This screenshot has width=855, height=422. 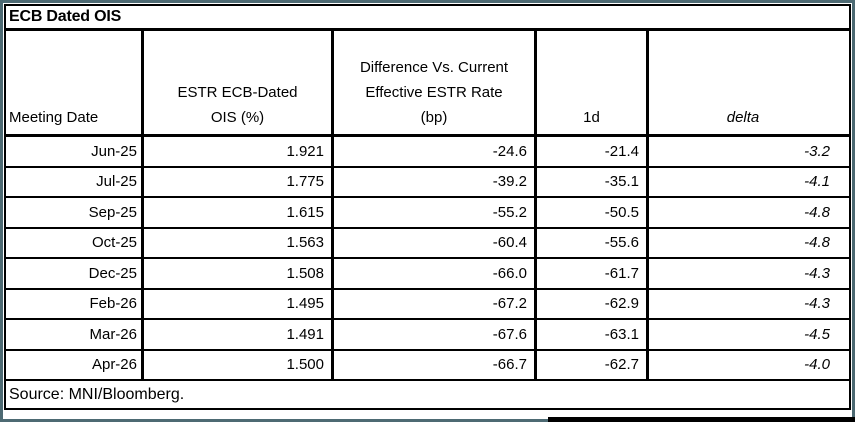 I want to click on cell-diff-bp: -67.6, so click(x=435, y=334).